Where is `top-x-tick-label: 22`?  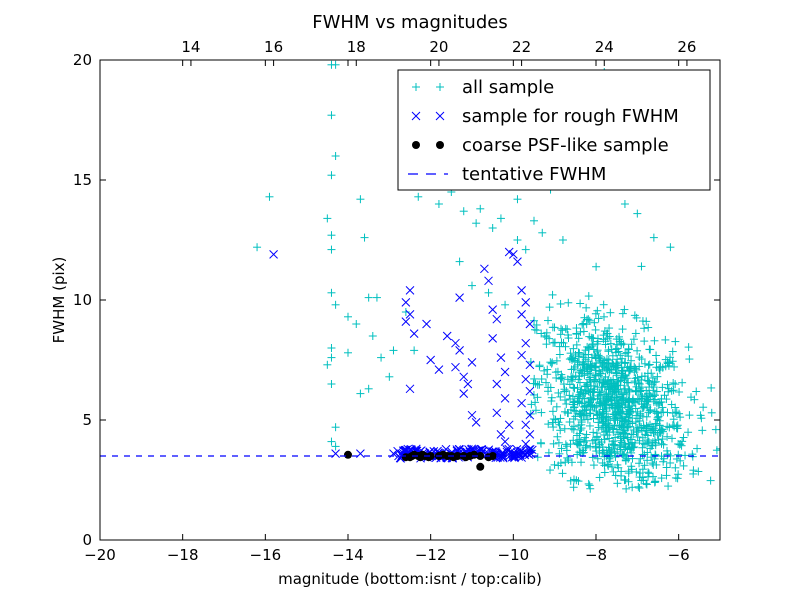 top-x-tick-label: 22 is located at coordinates (521, 47).